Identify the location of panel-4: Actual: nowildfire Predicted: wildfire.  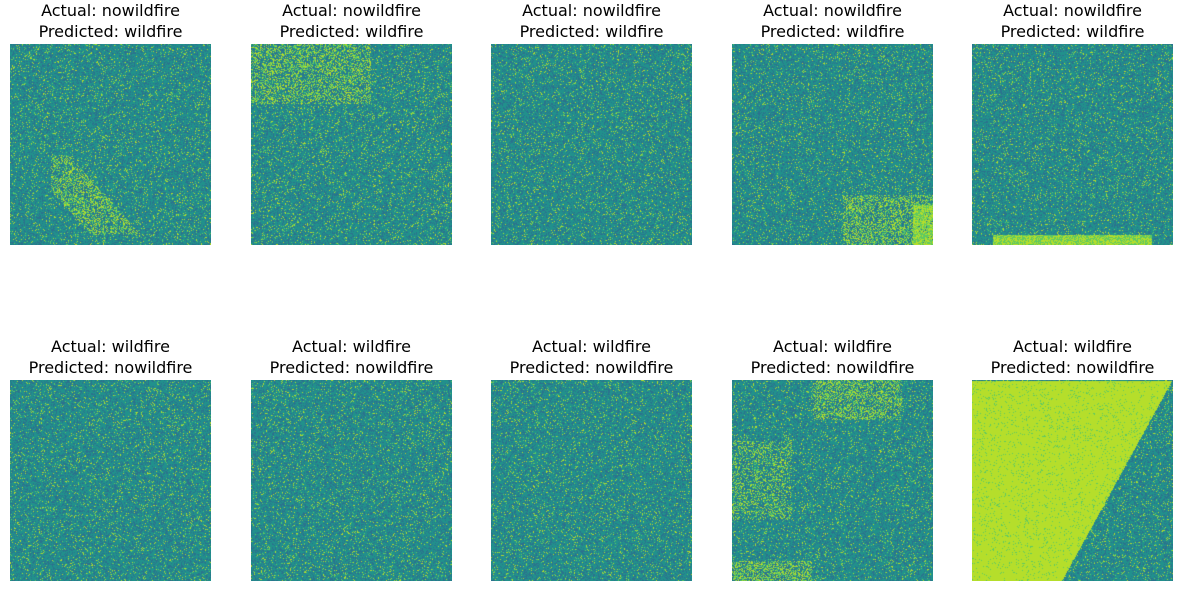
(832, 122).